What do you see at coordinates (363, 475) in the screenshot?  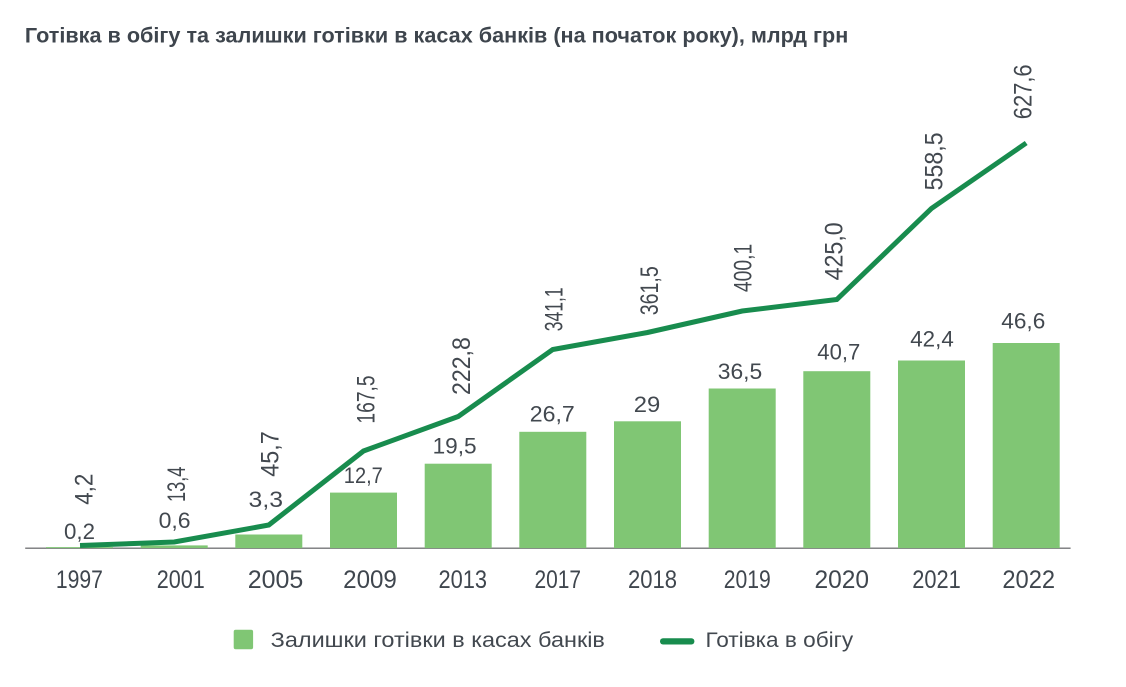 I see `svg-text: 12,7` at bounding box center [363, 475].